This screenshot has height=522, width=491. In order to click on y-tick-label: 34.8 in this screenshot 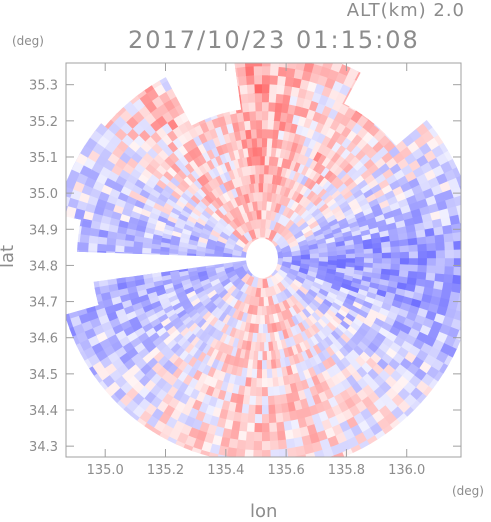, I will do `click(43, 266)`.